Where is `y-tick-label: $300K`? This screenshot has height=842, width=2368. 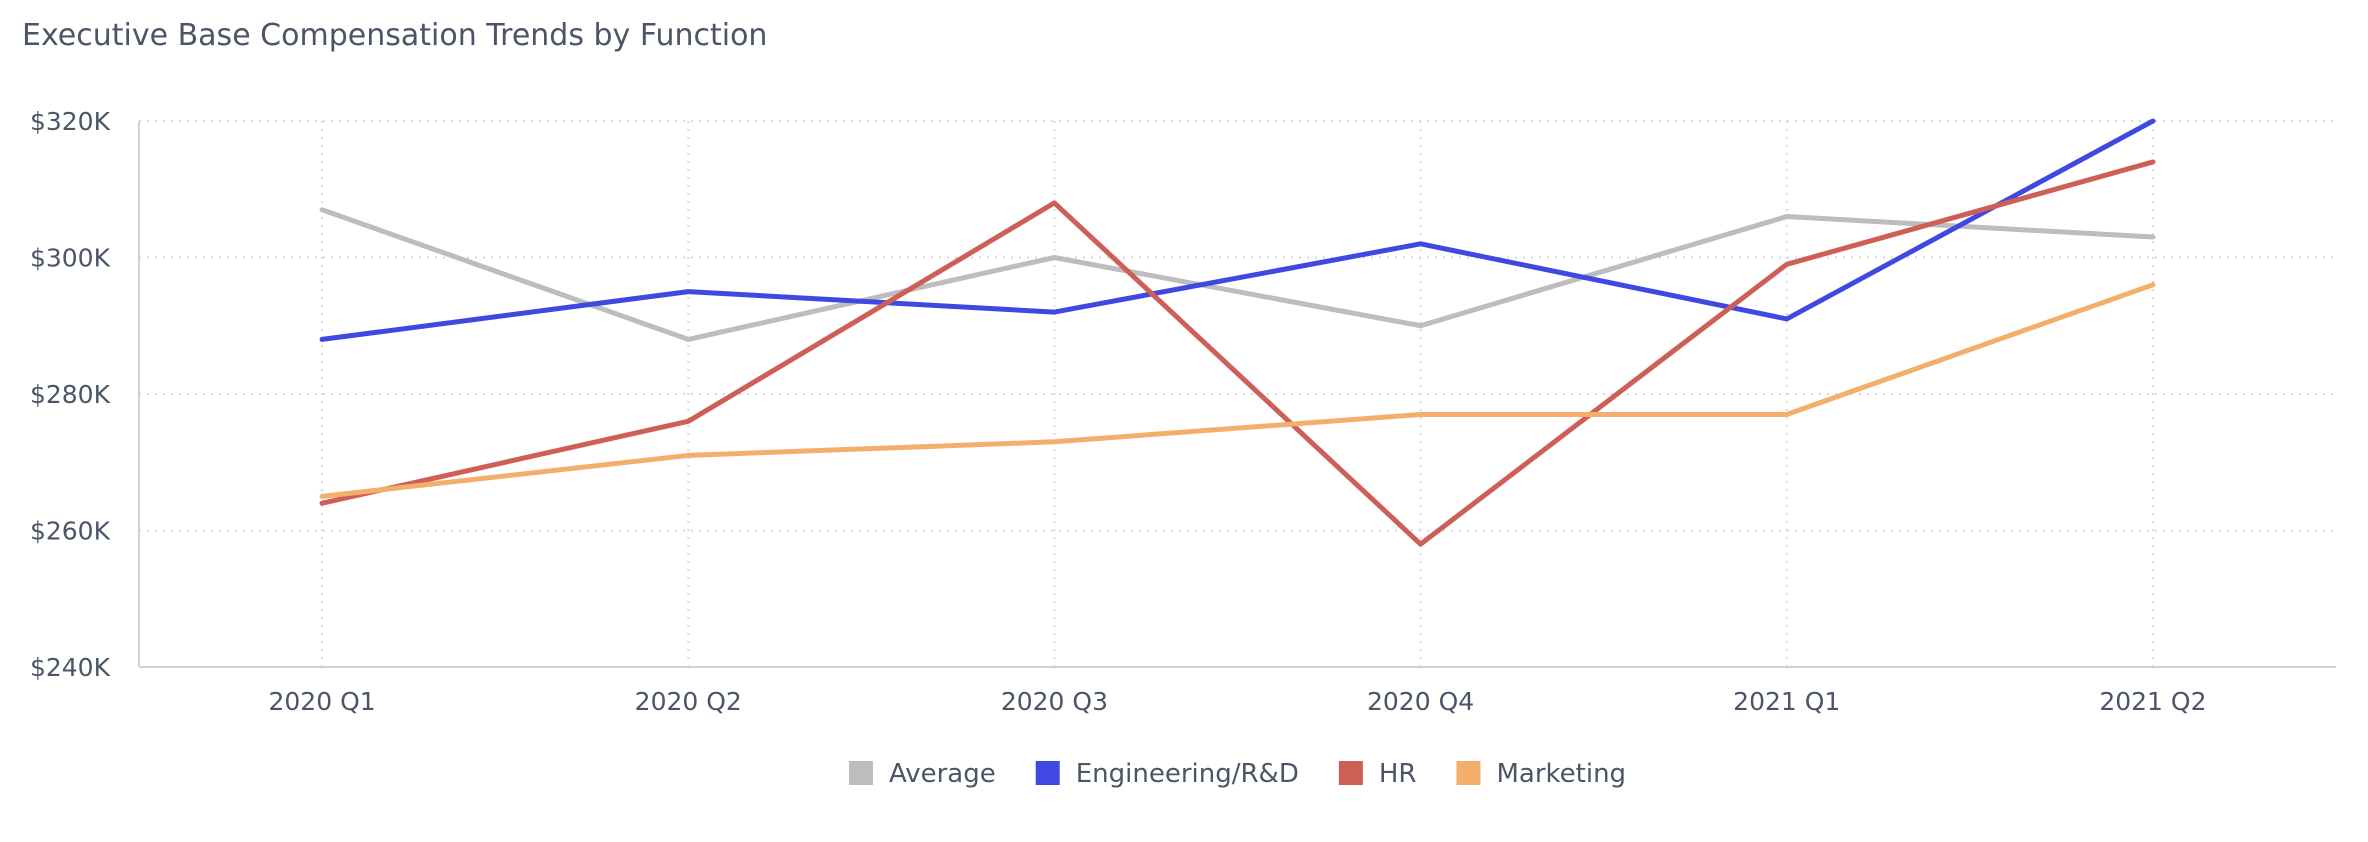 y-tick-label: $300K is located at coordinates (70, 258).